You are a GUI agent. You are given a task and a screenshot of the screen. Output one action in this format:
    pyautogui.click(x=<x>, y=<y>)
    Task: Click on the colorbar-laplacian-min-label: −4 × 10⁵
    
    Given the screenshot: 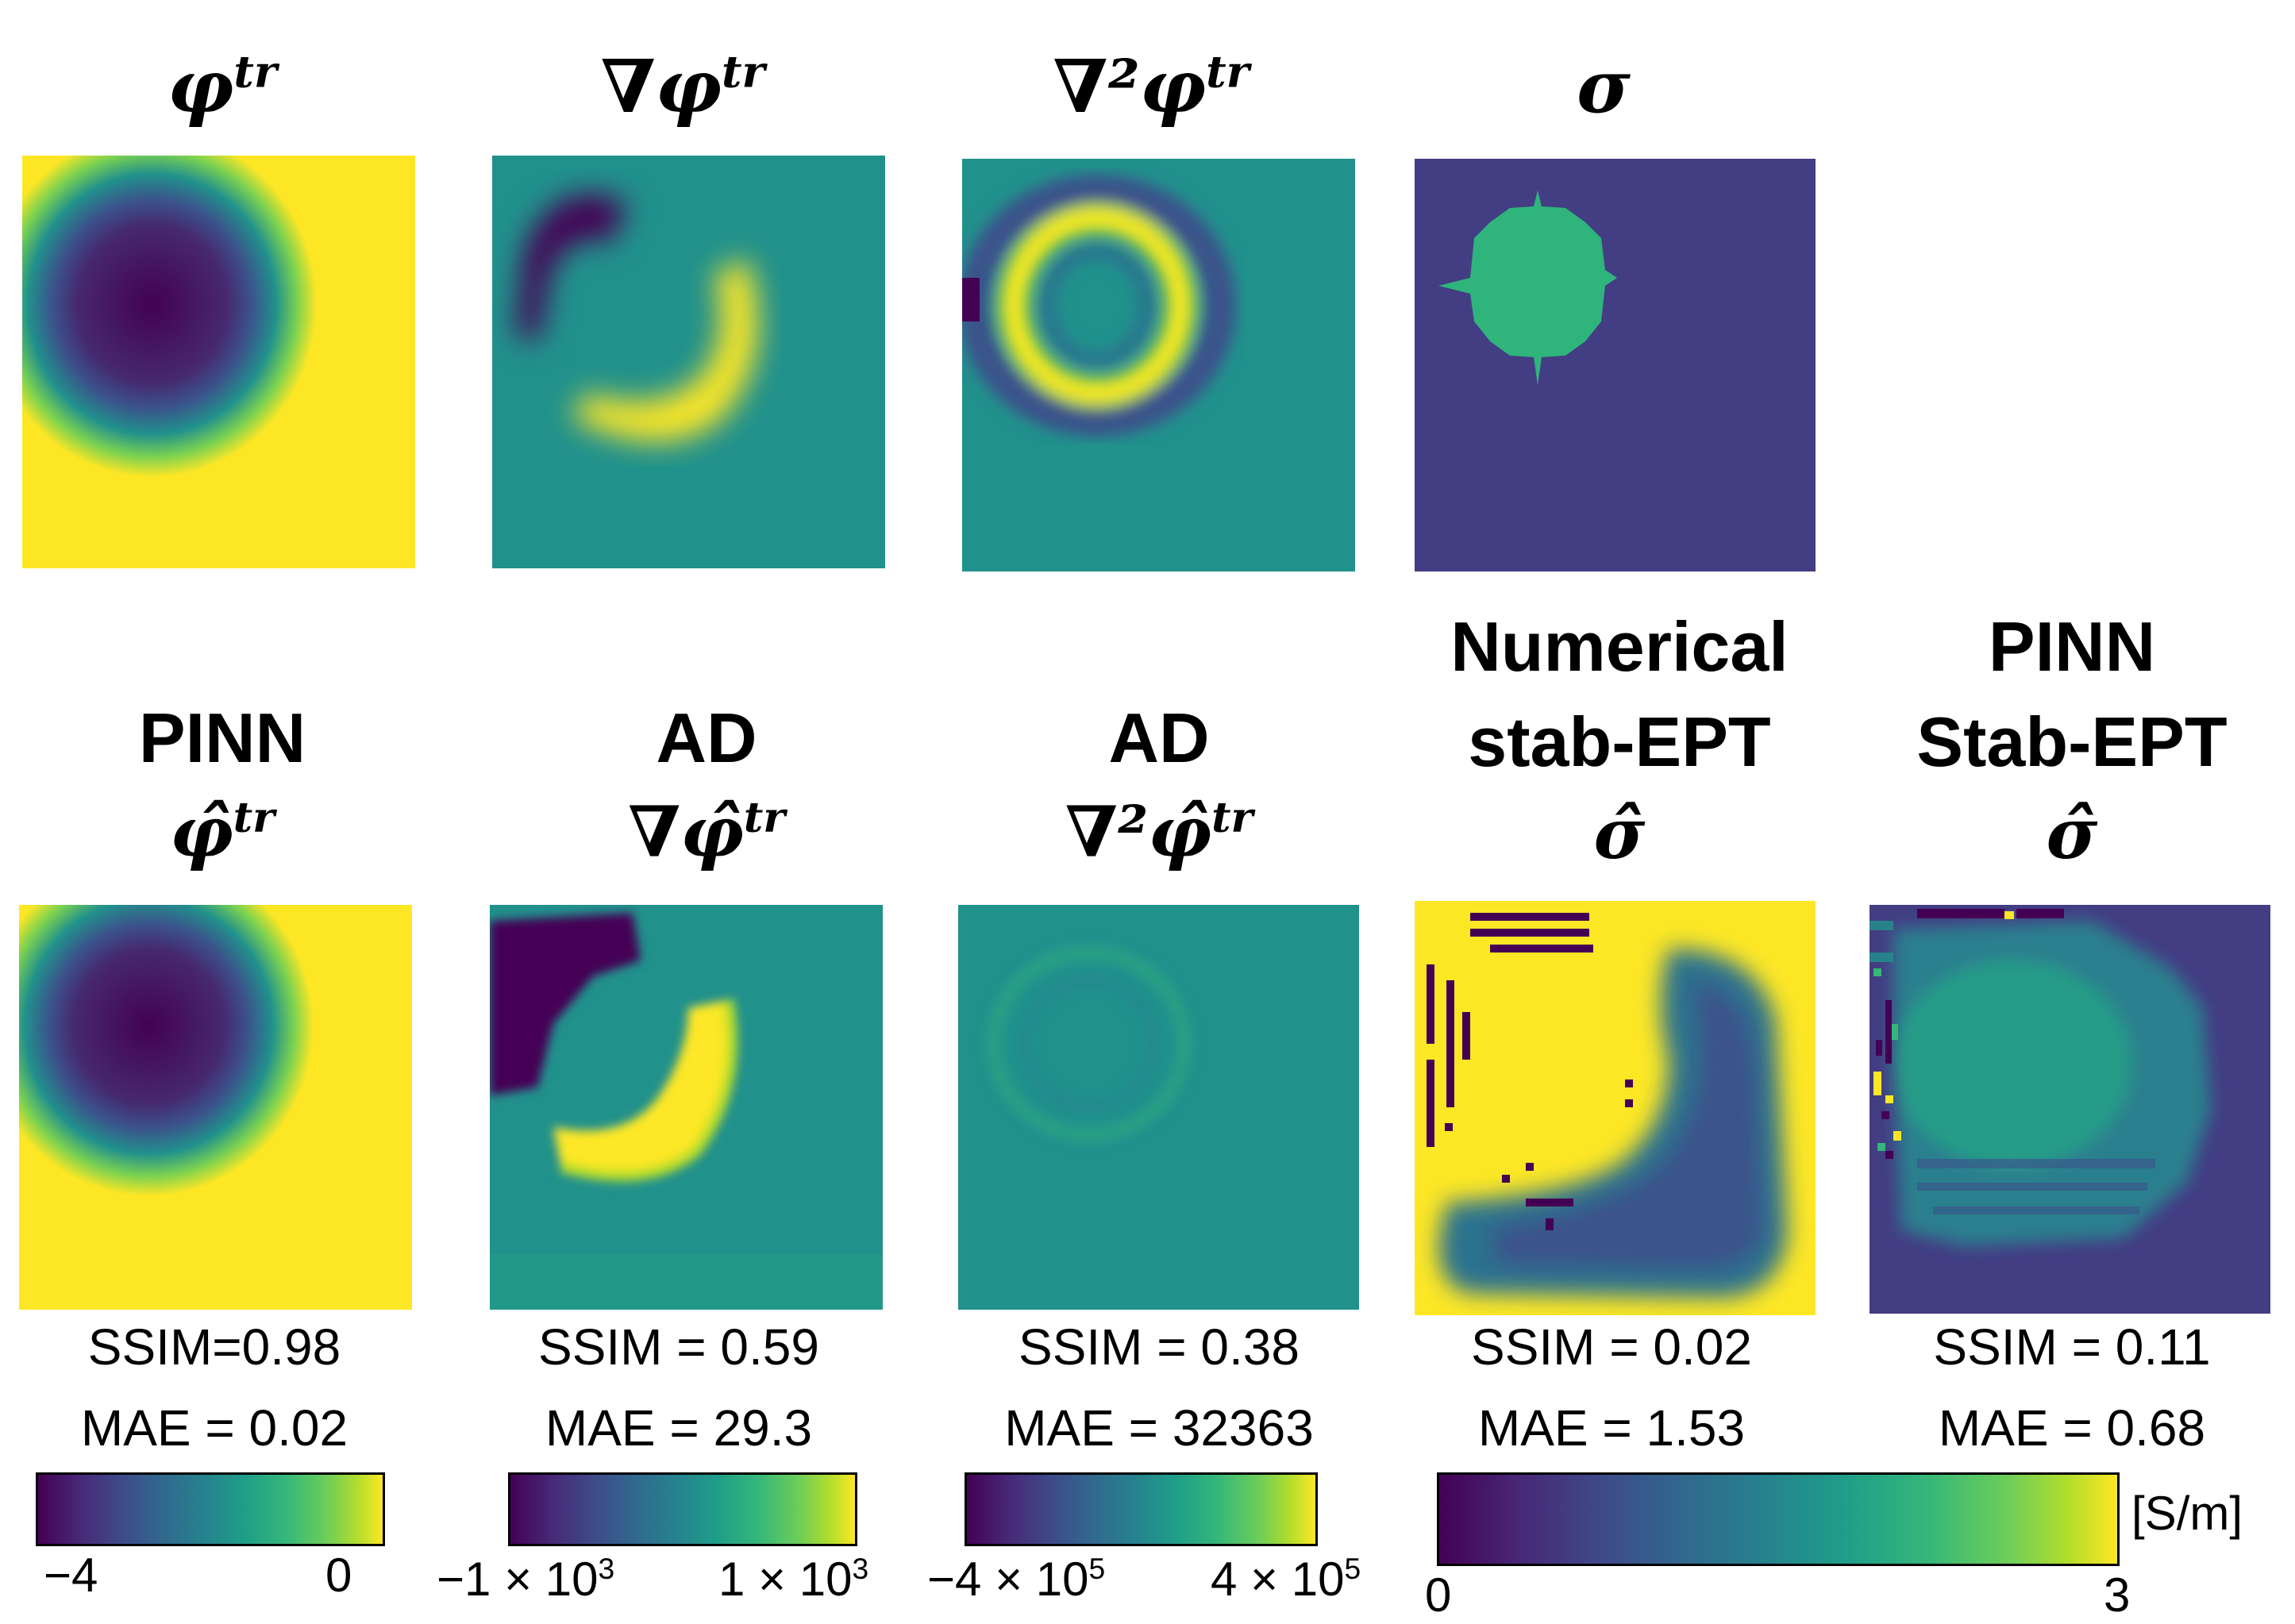 What is the action you would take?
    pyautogui.click(x=1016, y=1579)
    